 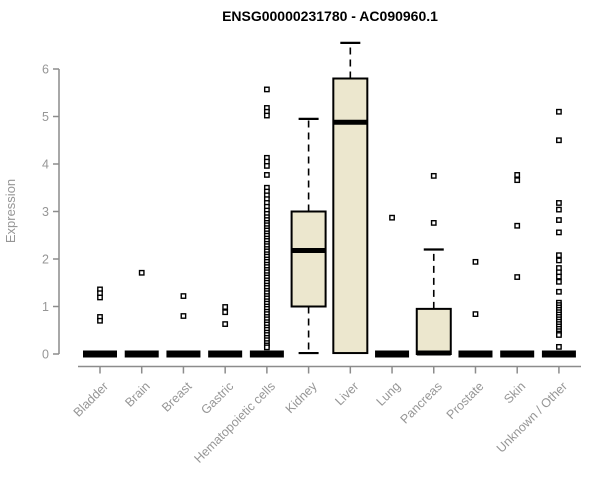 What do you see at coordinates (308, 259) in the screenshot?
I see `box-kidney` at bounding box center [308, 259].